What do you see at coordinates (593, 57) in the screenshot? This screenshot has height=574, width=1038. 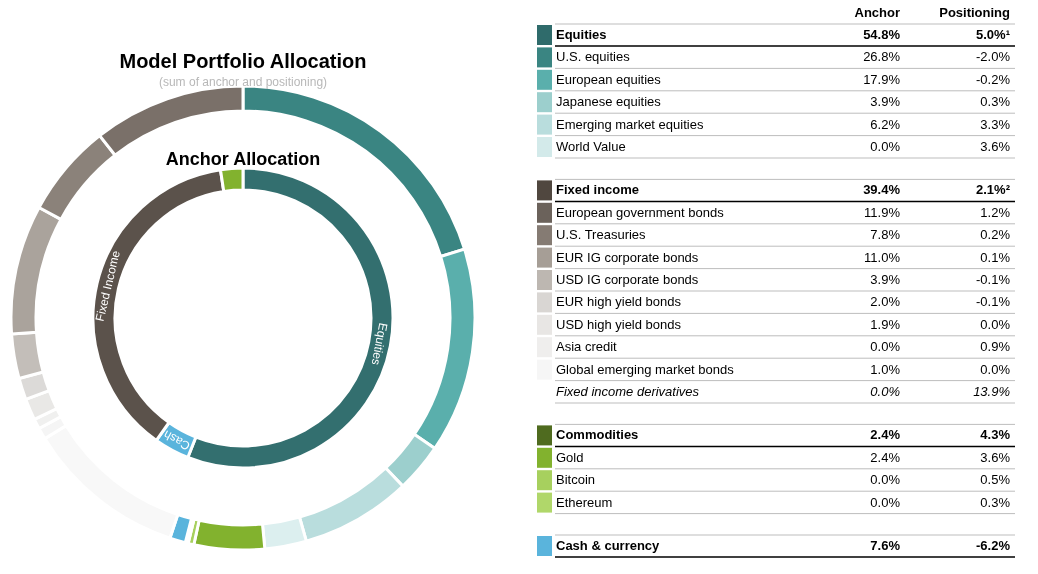 I see `category-label: U.S. equities` at bounding box center [593, 57].